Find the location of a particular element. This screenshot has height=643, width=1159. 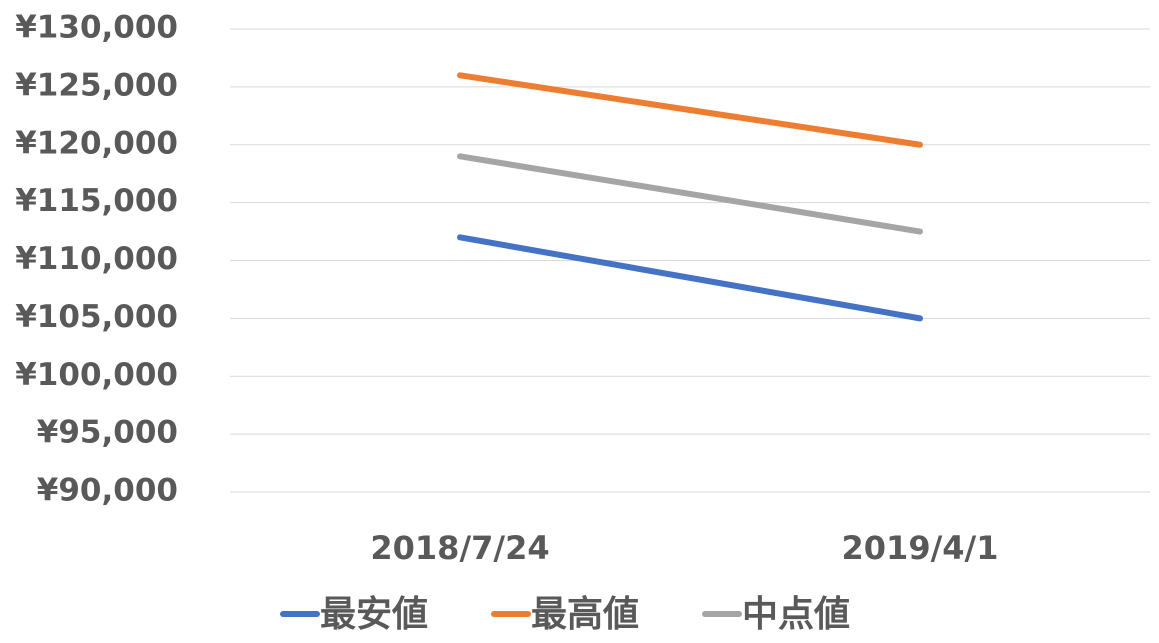

y-tick-label: ¥125,000 is located at coordinates (96, 85).